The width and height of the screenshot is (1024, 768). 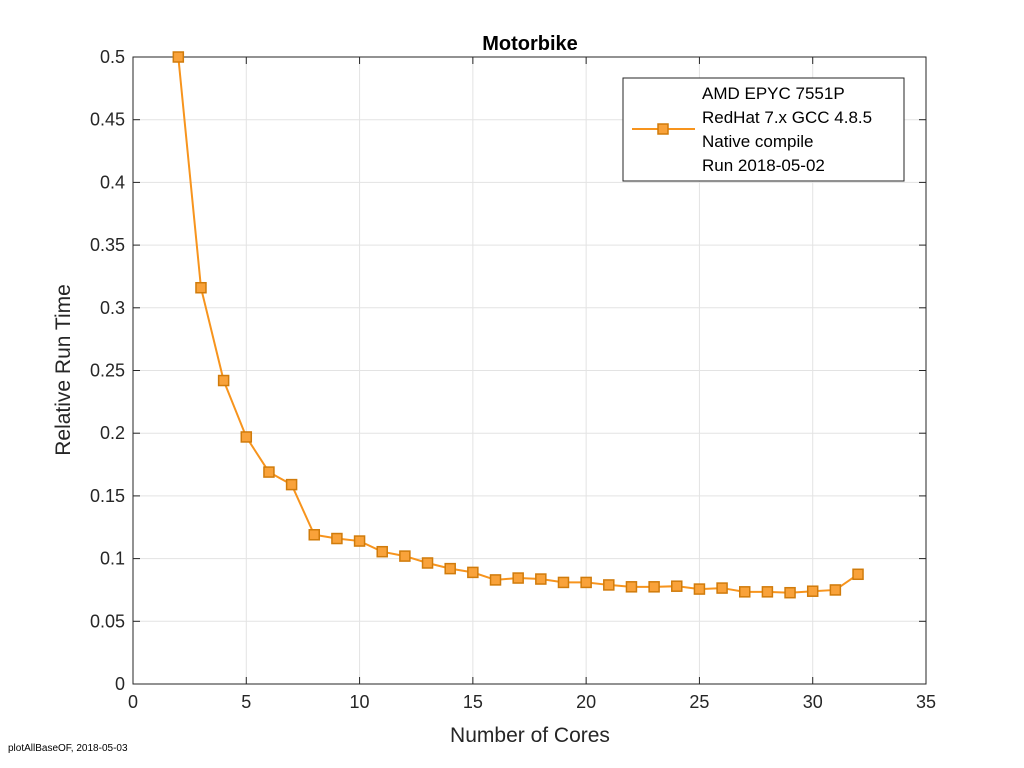 I want to click on footer-note: plotAllBaseOF, 2018-05-03, so click(x=68, y=748).